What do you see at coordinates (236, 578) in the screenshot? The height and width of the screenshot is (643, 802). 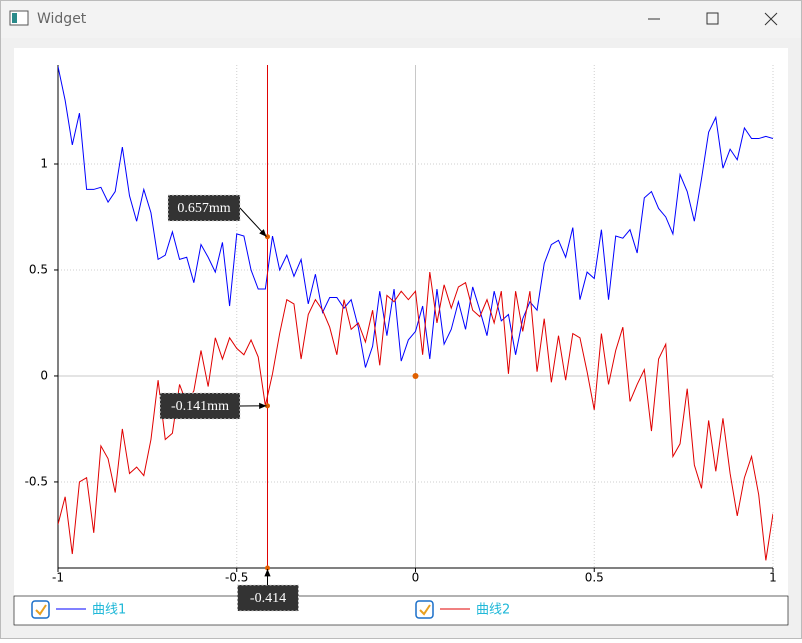 I see `x-tick-label: -0.5` at bounding box center [236, 578].